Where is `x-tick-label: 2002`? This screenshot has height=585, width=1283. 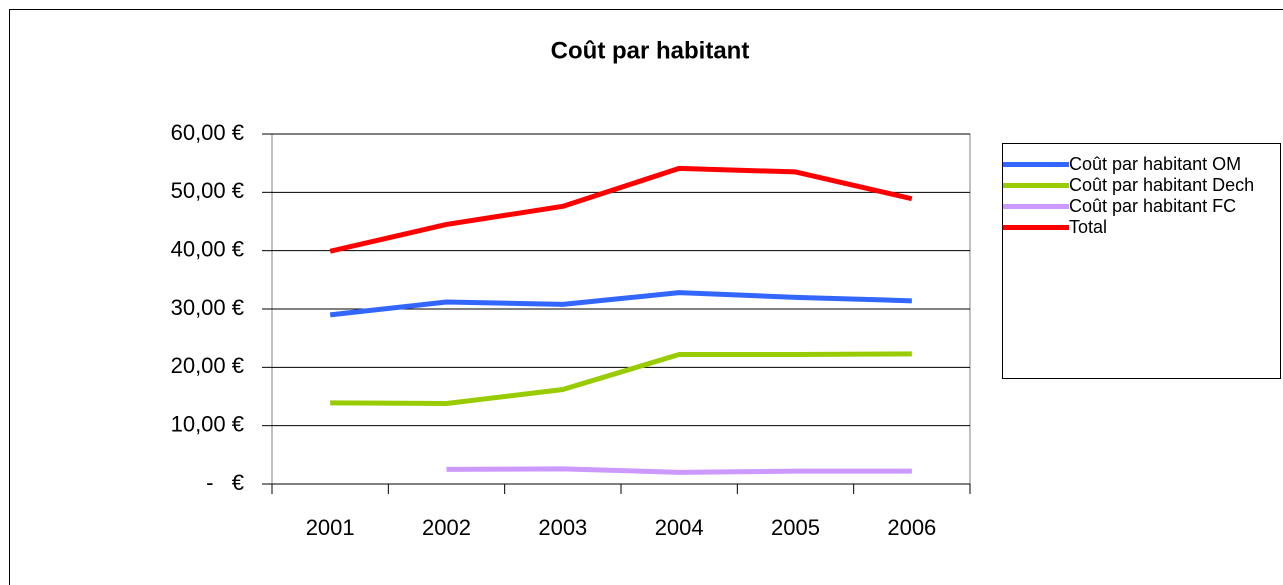 x-tick-label: 2002 is located at coordinates (446, 527).